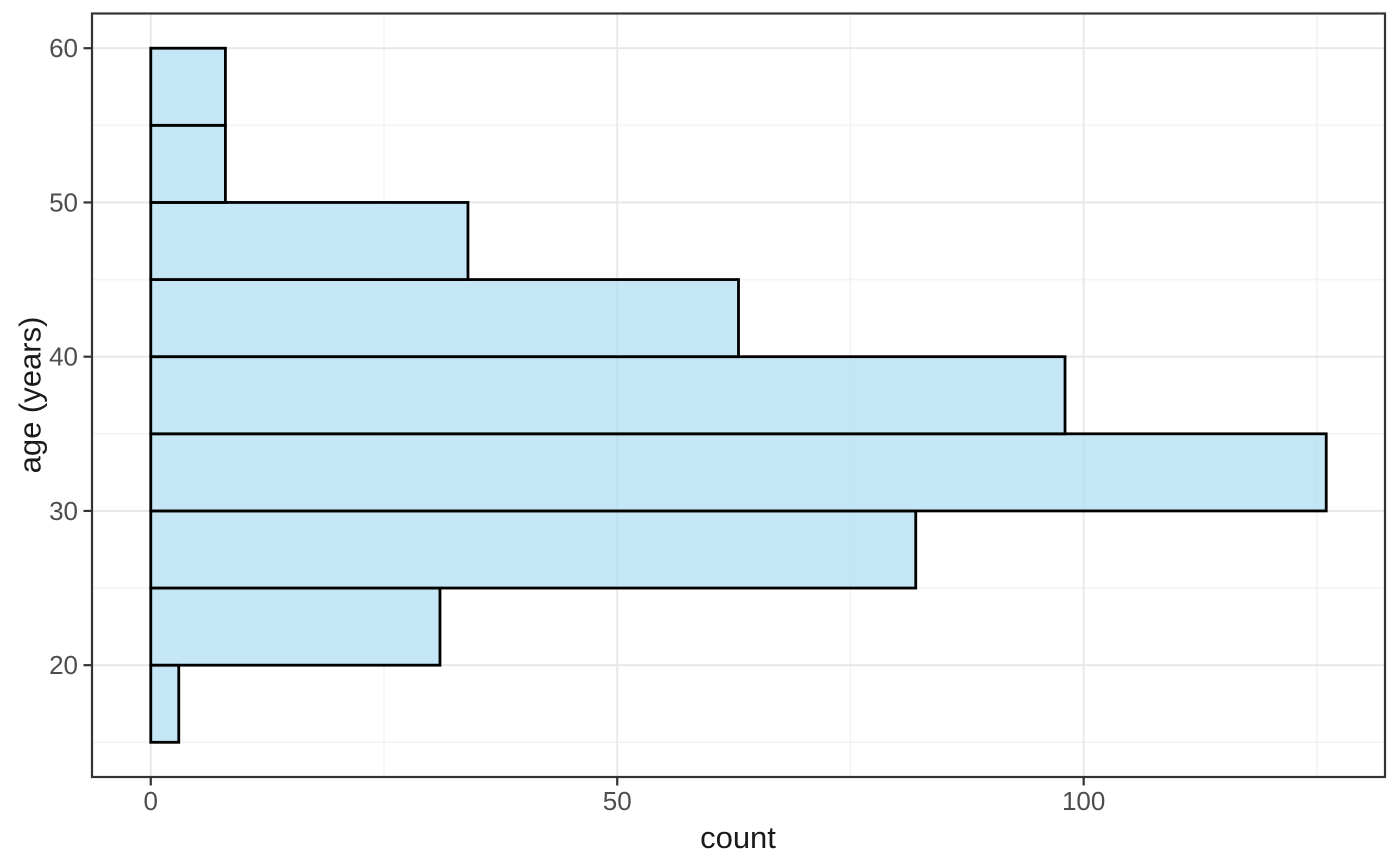 This screenshot has height=866, width=1400. Describe the element at coordinates (738, 837) in the screenshot. I see `x-axis-title: count` at that location.